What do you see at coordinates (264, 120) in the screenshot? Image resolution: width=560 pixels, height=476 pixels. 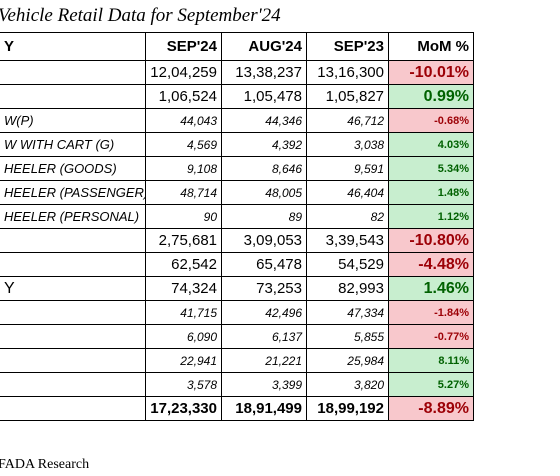 I see `row-aug24: 44,346` at bounding box center [264, 120].